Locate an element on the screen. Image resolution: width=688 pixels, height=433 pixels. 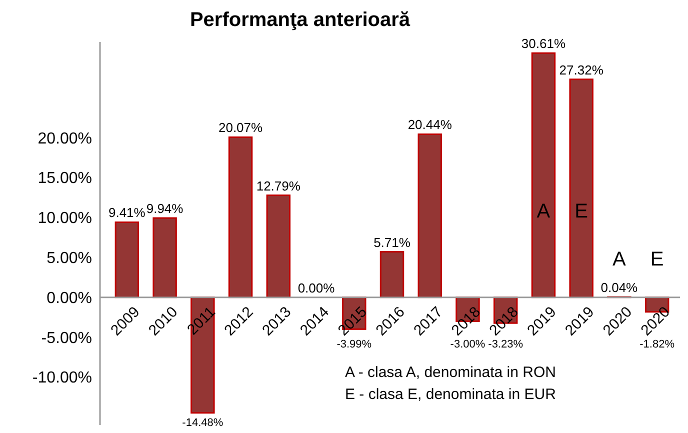
data-label: 0.00% is located at coordinates (317, 288).